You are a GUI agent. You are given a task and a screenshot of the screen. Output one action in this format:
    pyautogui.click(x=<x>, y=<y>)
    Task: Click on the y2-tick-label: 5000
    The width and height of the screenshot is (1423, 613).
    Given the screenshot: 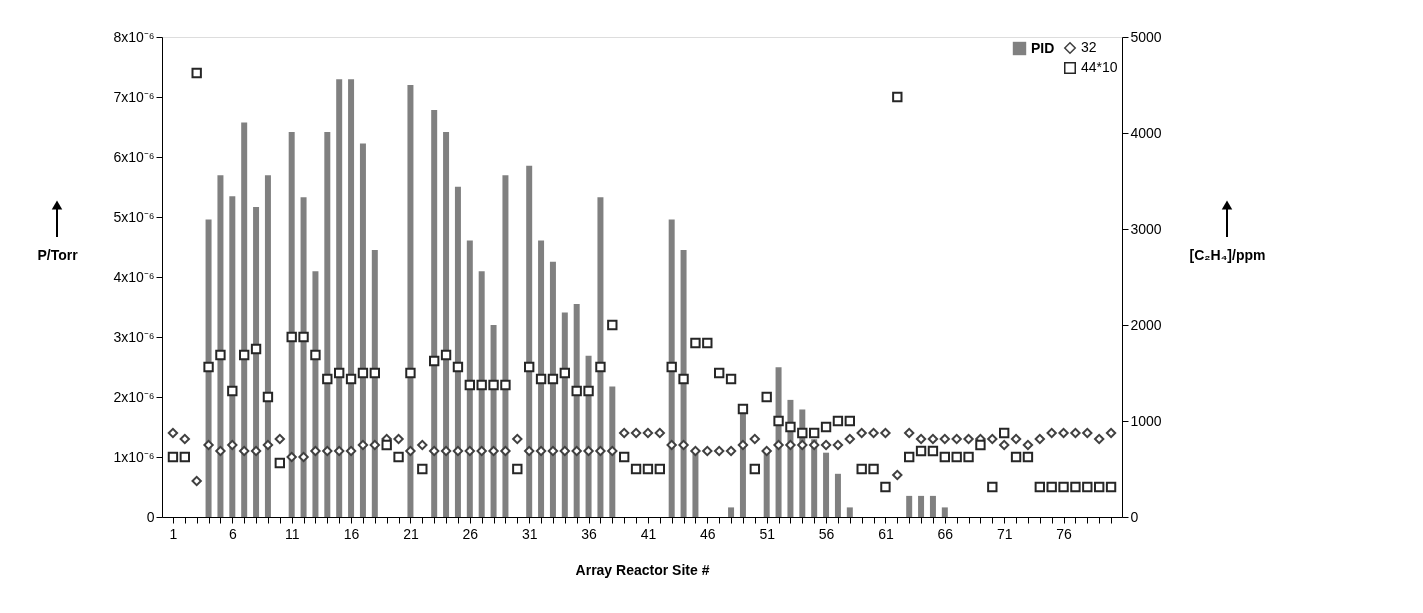 What is the action you would take?
    pyautogui.click(x=1146, y=36)
    